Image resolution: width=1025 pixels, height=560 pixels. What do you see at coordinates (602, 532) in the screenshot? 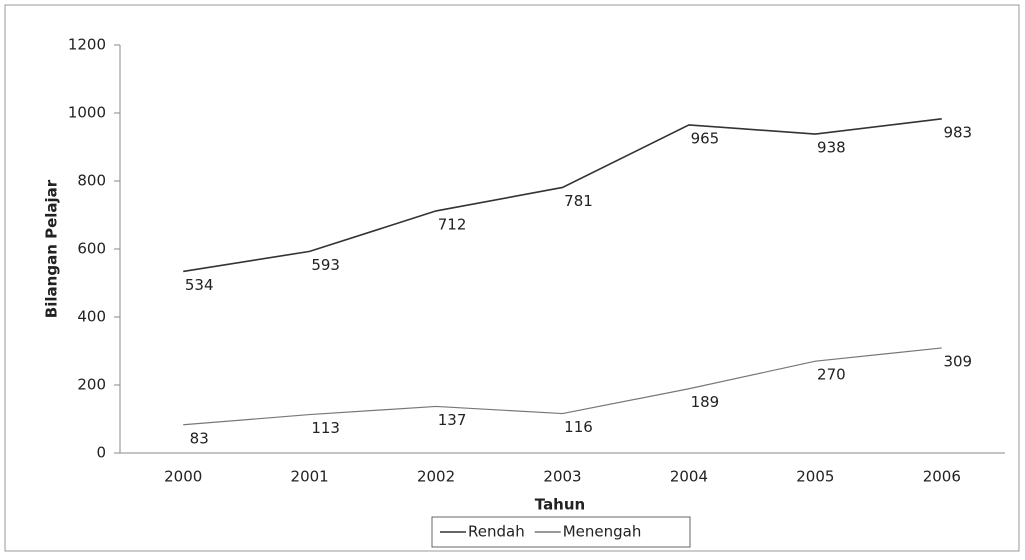
I see `legend-label: Menengah` at bounding box center [602, 532].